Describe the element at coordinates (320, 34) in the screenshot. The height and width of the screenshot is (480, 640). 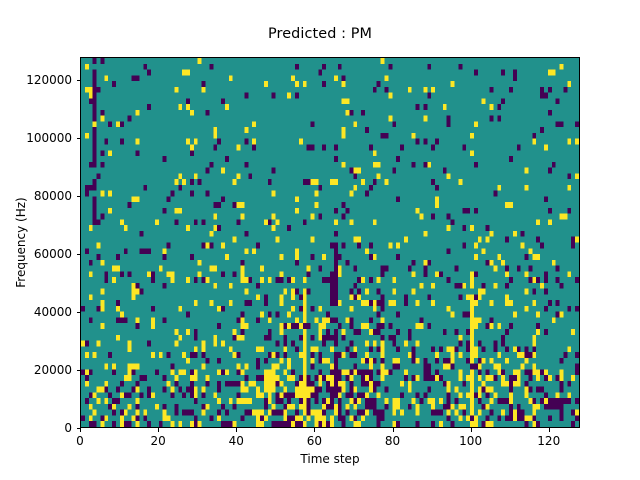
I see `chart-title: Predicted : PM` at that location.